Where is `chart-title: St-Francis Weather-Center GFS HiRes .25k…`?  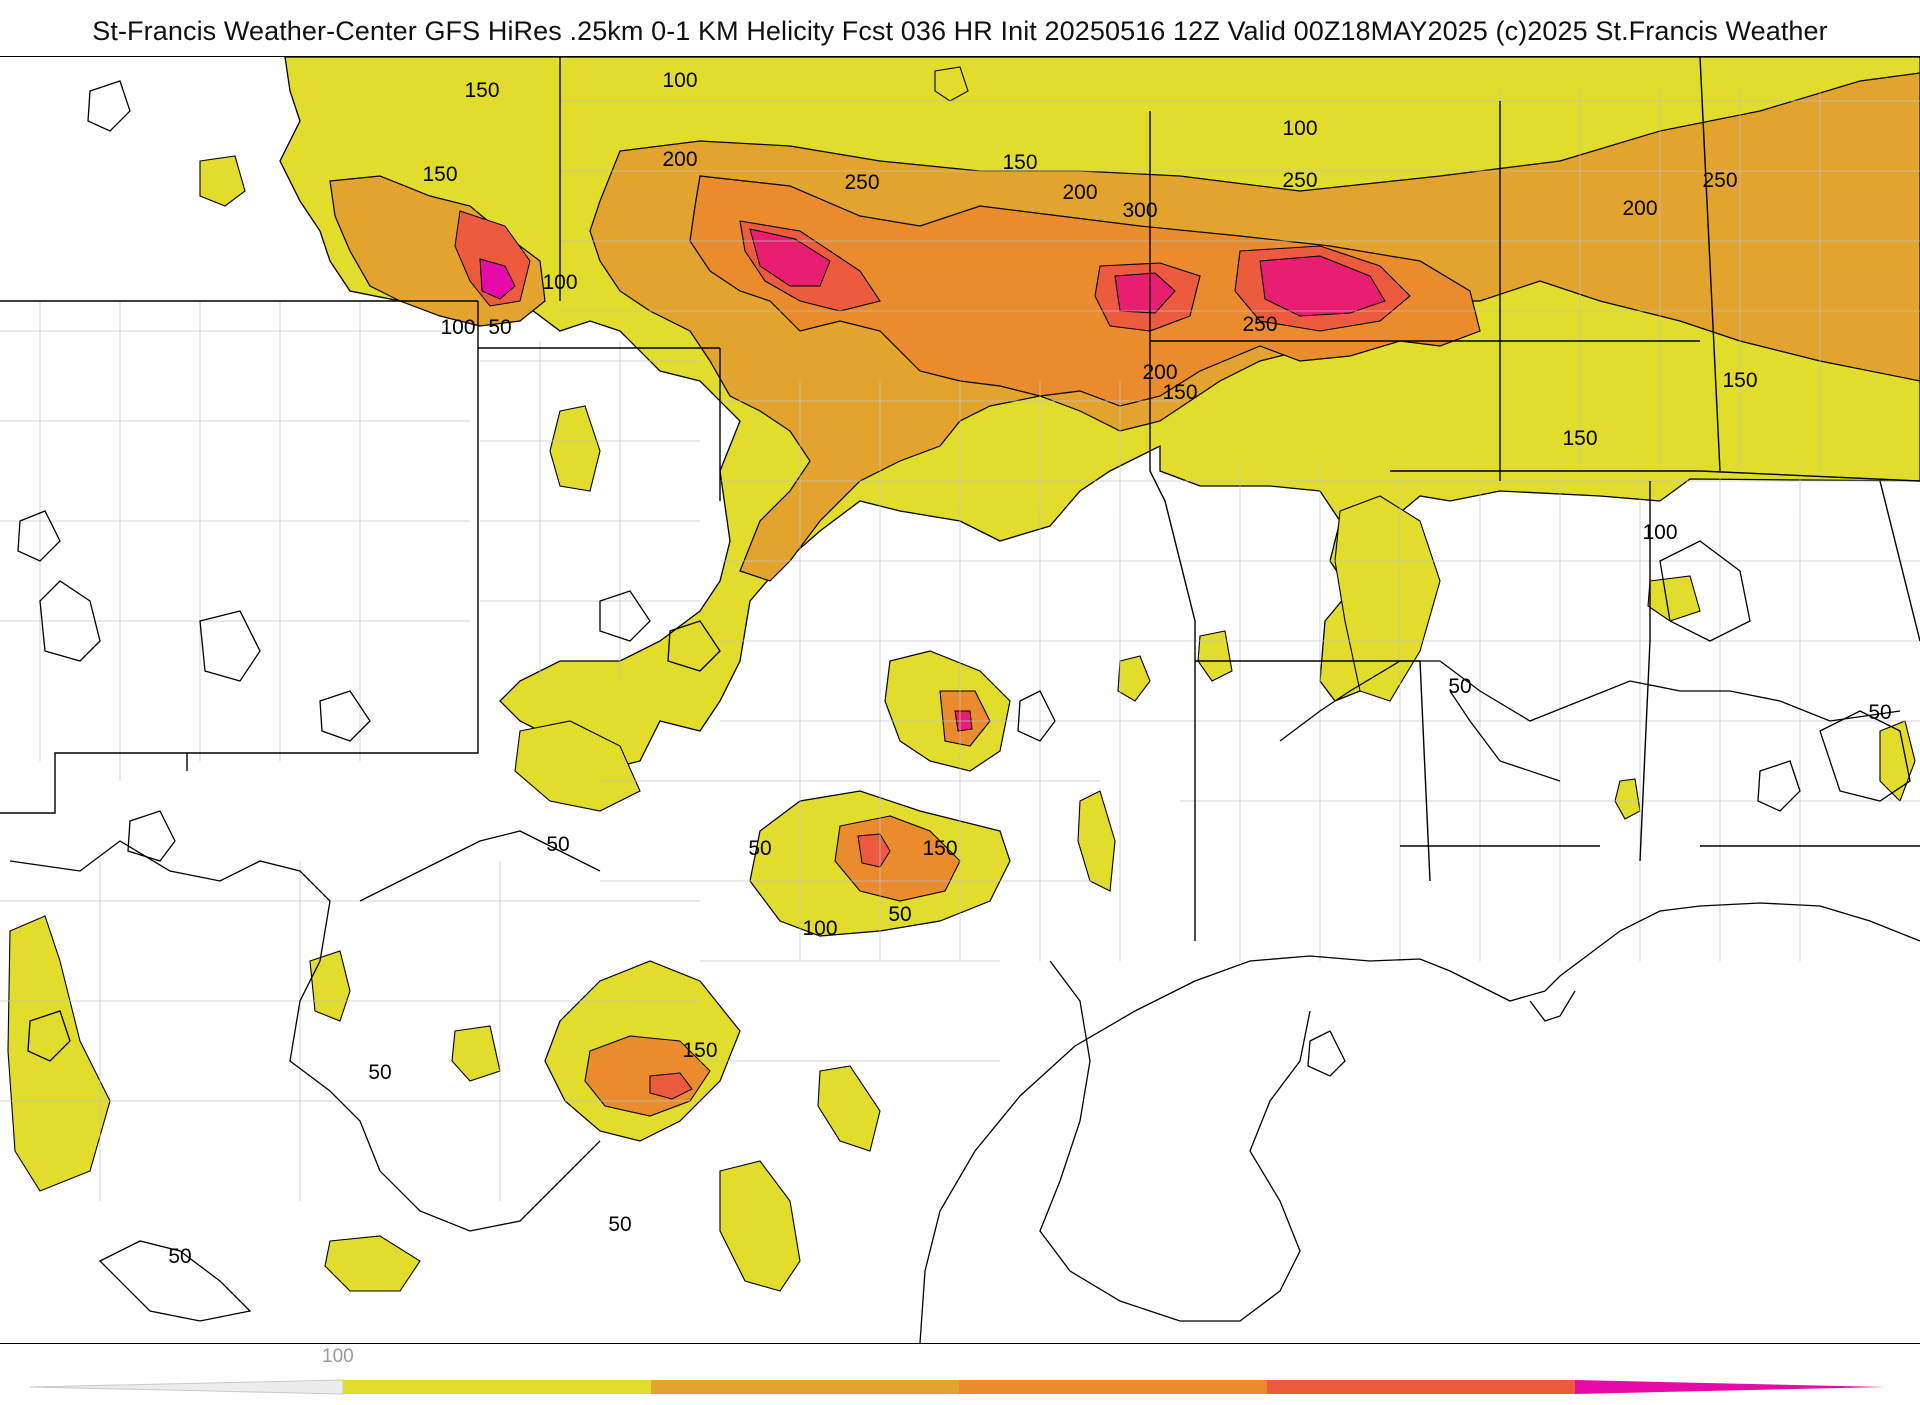
chart-title: St-Francis Weather-Center GFS HiRes .25k… is located at coordinates (960, 31).